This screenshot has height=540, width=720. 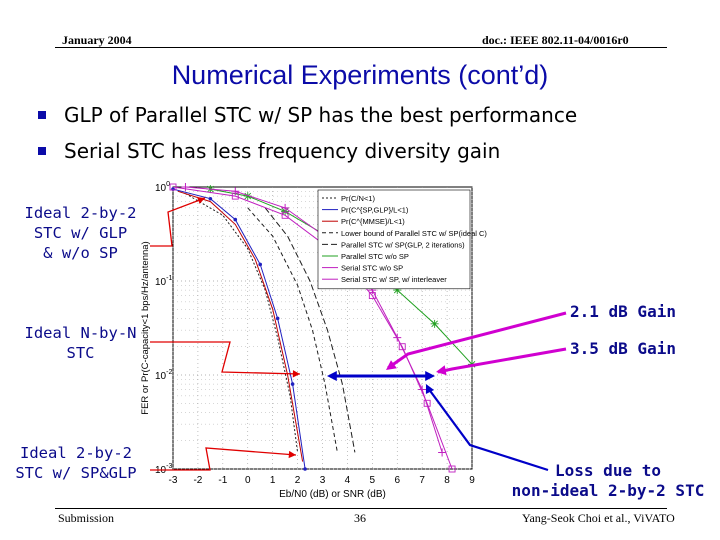 What do you see at coordinates (397, 480) in the screenshot?
I see `x-tick-label: 6` at bounding box center [397, 480].